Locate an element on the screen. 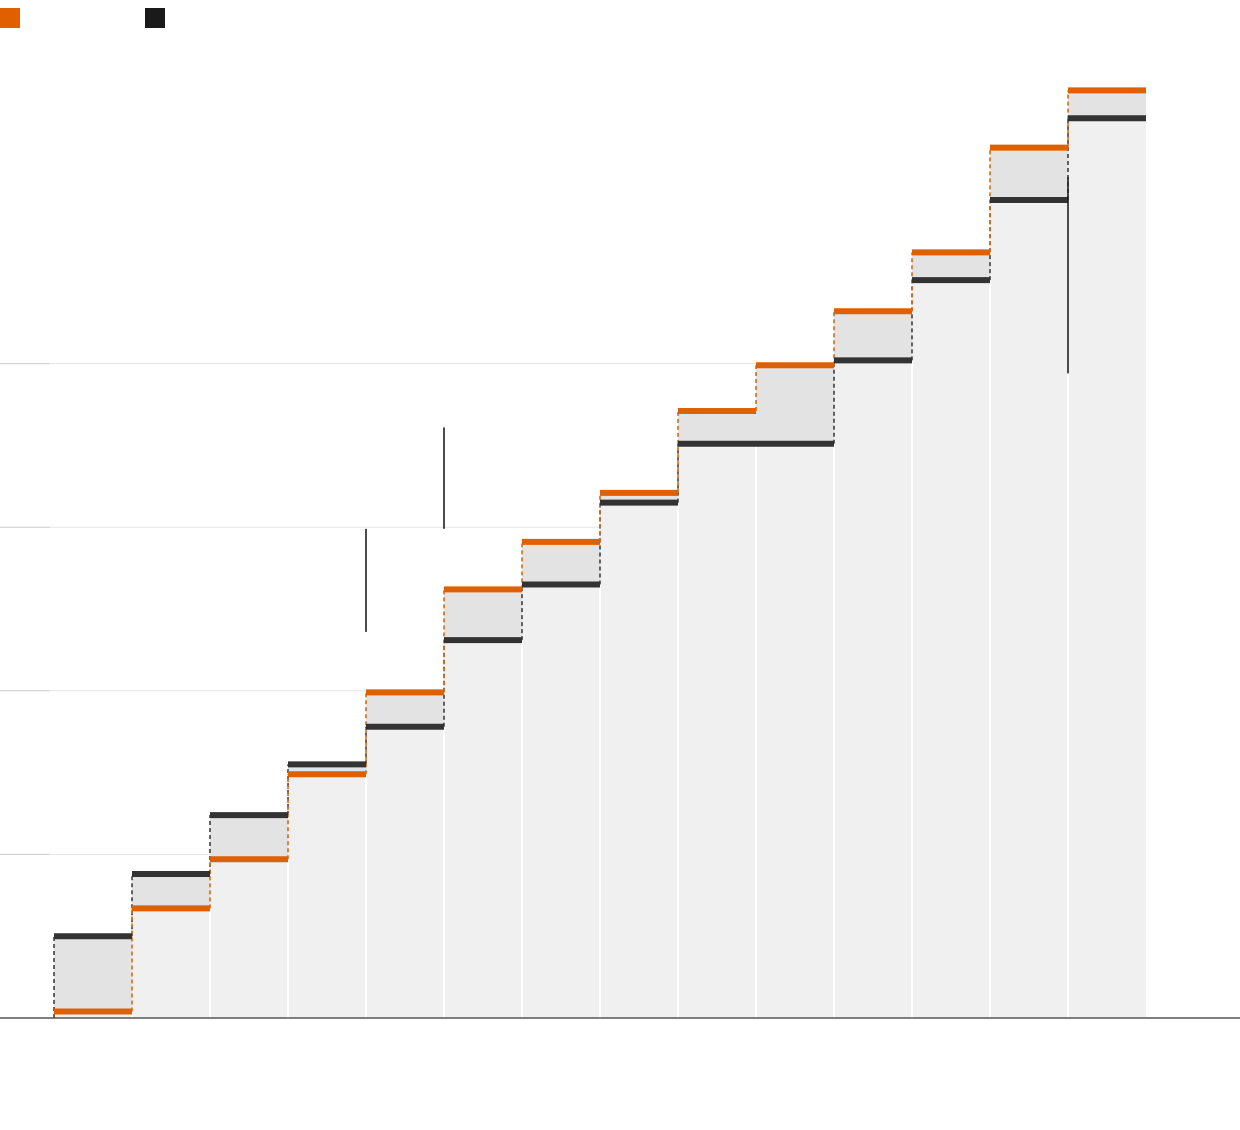  legend-swatch-black is located at coordinates (155, 18).